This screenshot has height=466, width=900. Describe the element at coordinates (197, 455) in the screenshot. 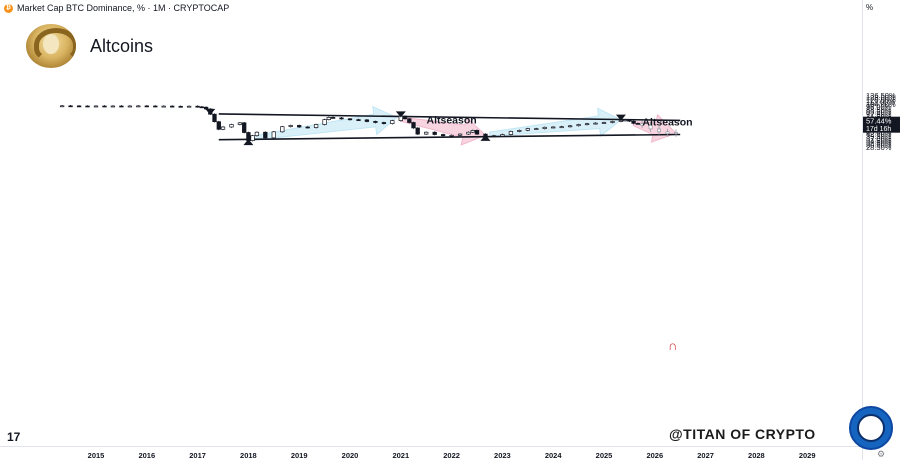

I see `x-tick-label: 2017` at that location.